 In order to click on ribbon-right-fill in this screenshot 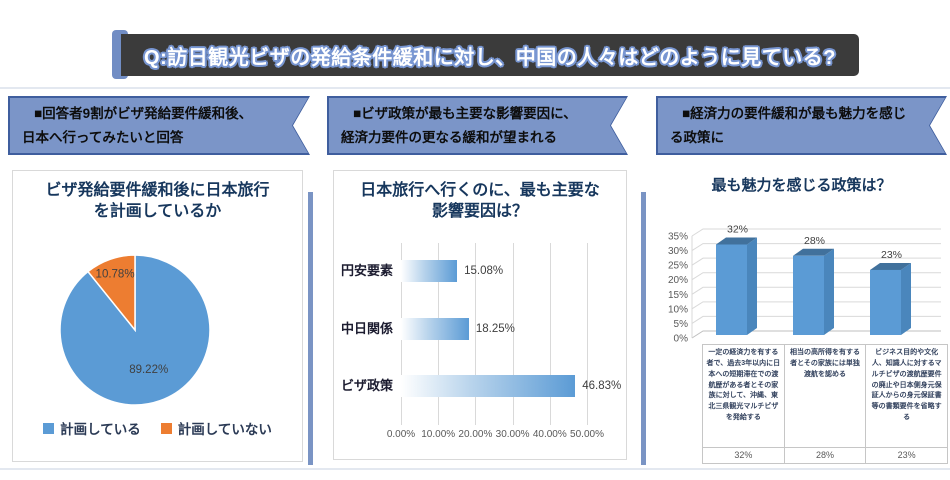, I will do `click(801, 125)`.